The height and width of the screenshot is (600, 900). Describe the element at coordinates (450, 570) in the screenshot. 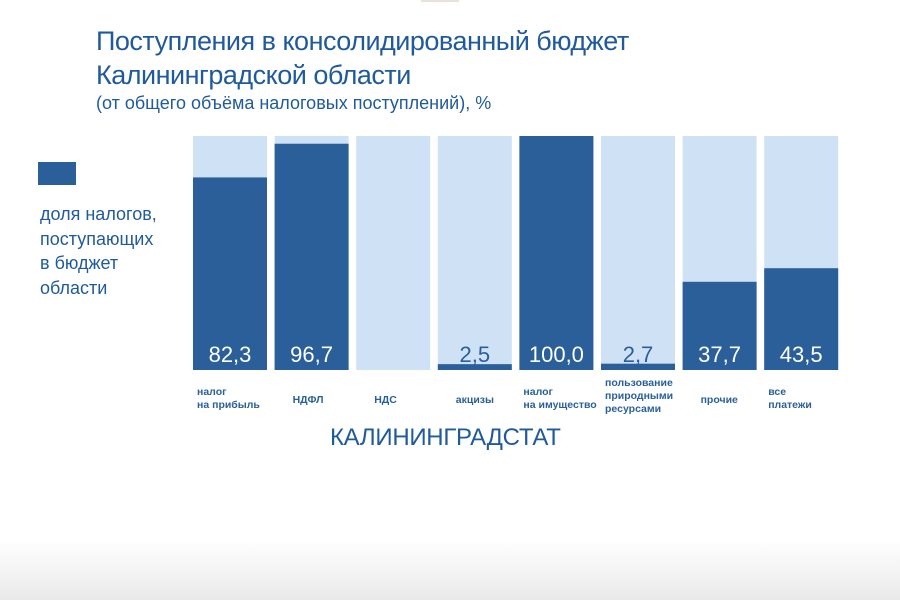

I see `bottom-shade` at that location.